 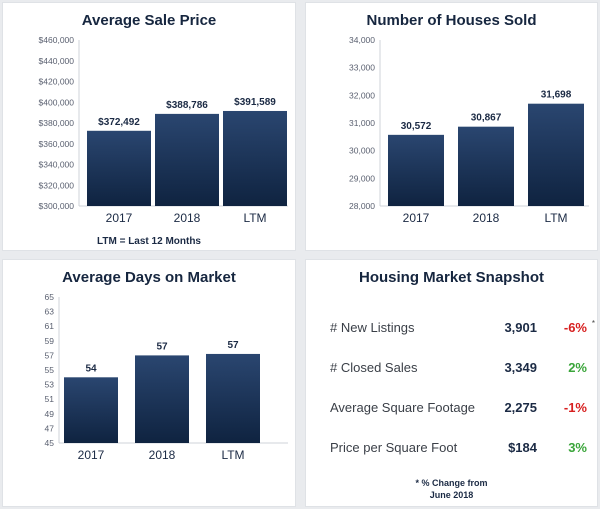 I want to click on row-value: $184, so click(x=522, y=447).